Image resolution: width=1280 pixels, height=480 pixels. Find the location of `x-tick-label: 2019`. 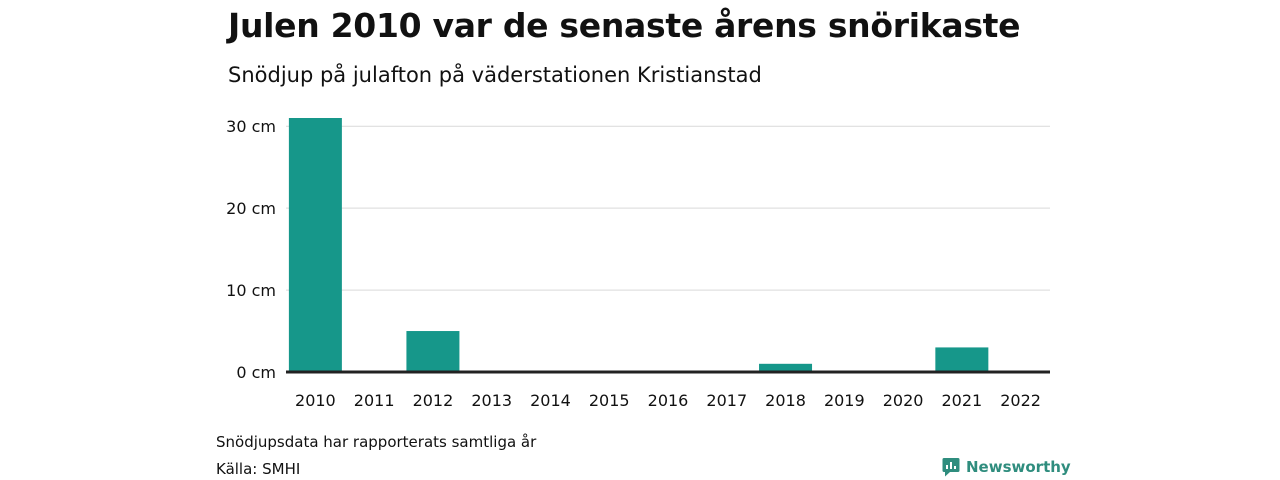

x-tick-label: 2019 is located at coordinates (844, 400).